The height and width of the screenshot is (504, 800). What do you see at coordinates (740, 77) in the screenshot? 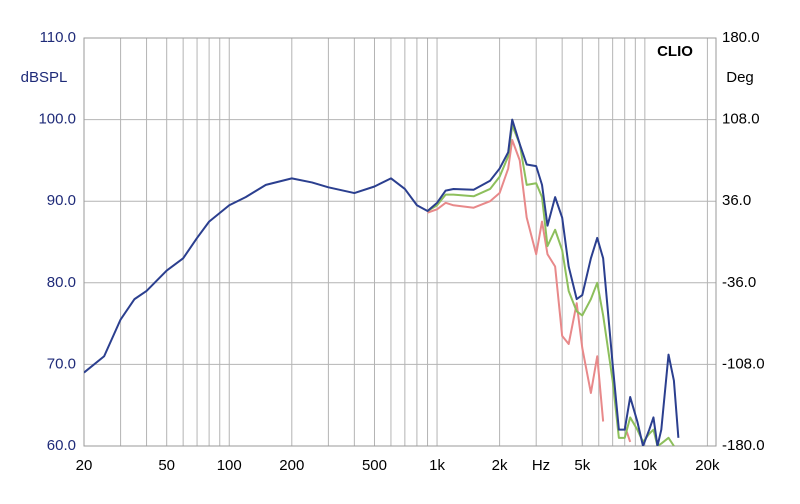
I see `y2-axis-label: Deg` at bounding box center [740, 77].